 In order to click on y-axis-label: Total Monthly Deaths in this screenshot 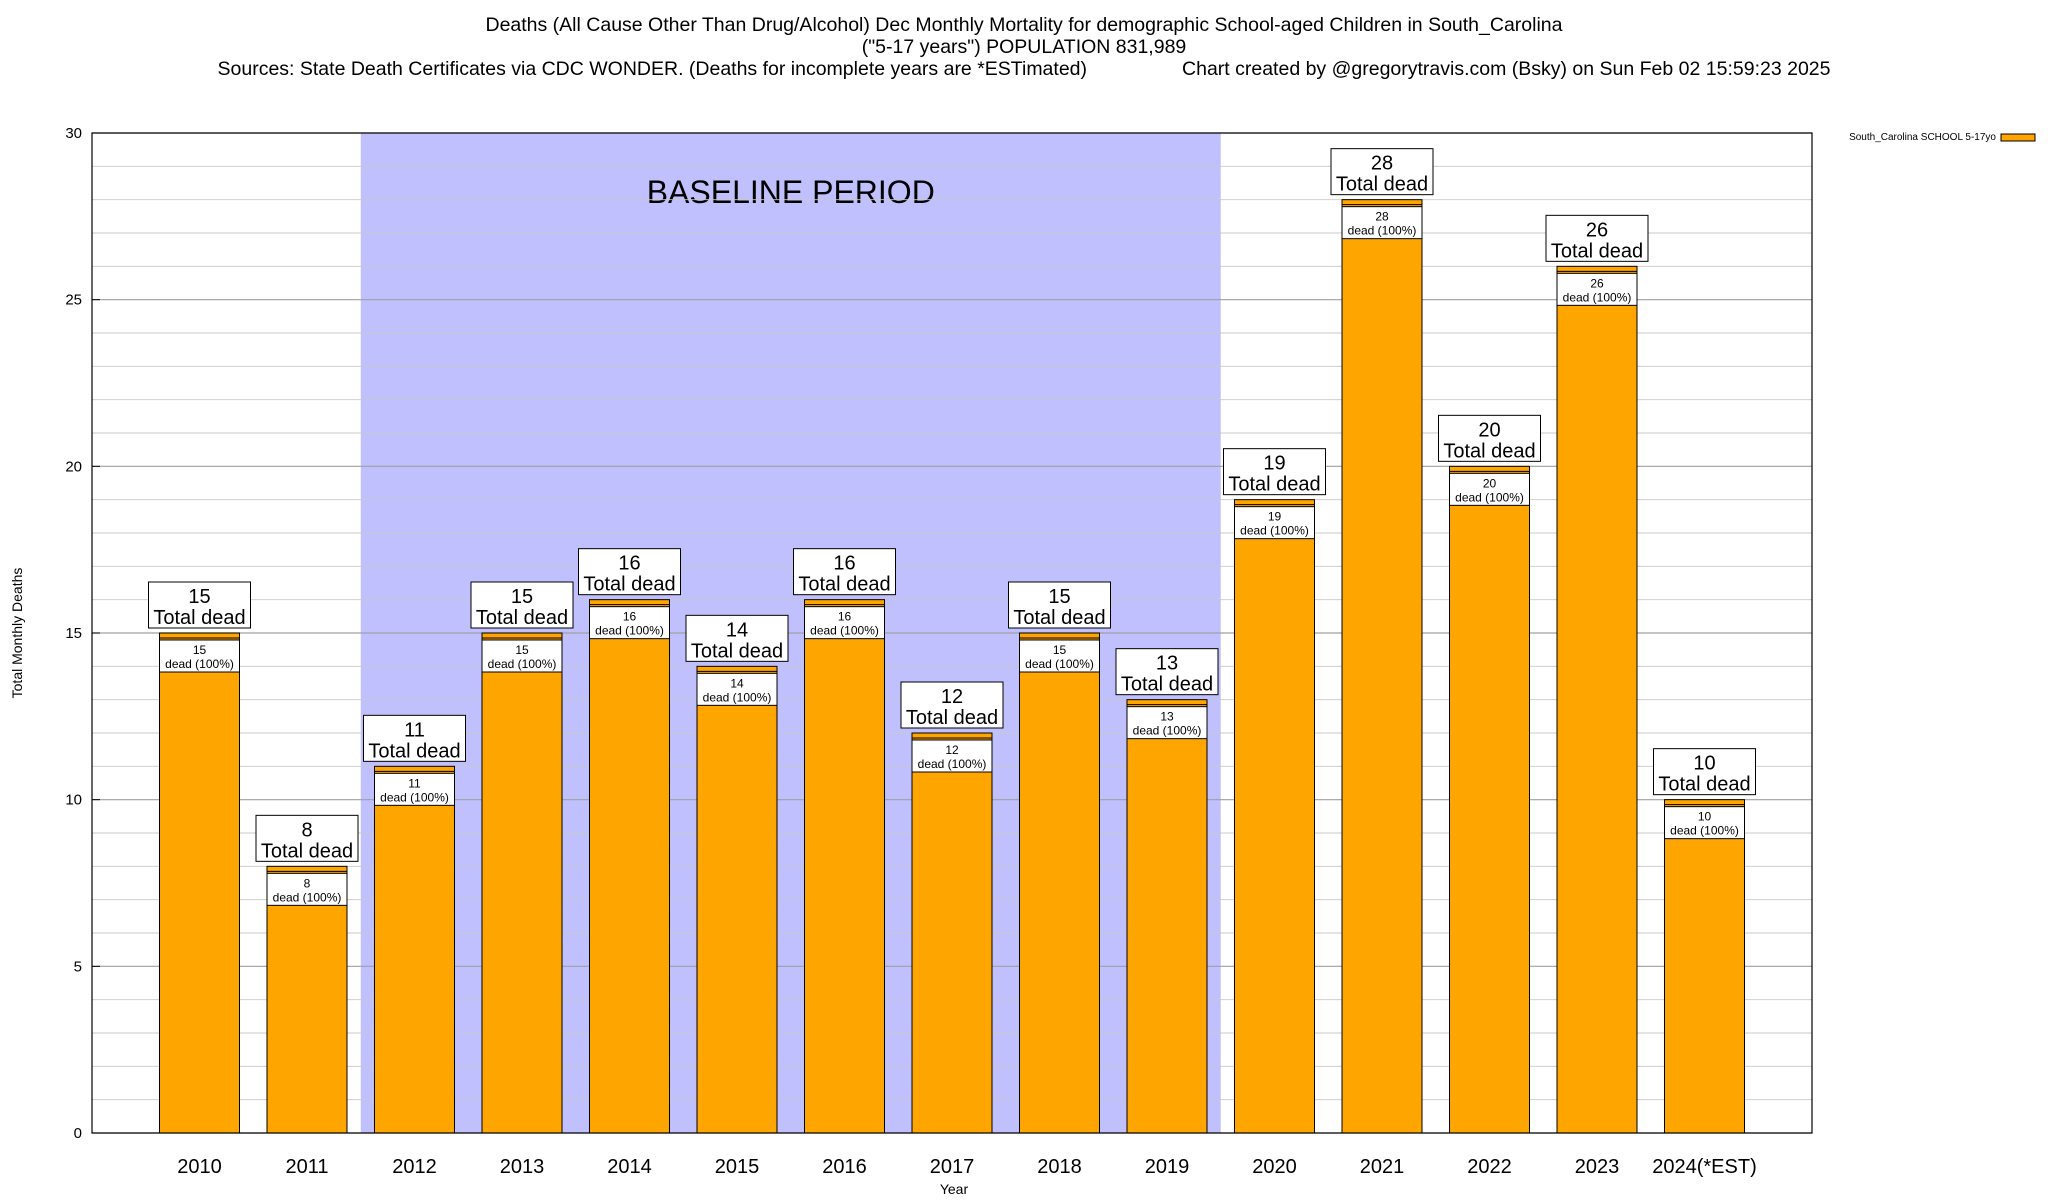, I will do `click(17, 633)`.